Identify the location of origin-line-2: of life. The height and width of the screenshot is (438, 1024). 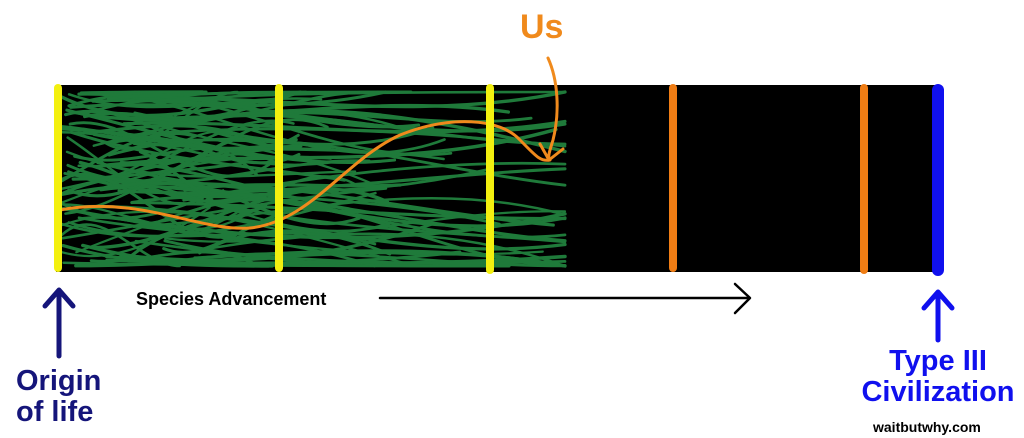
(55, 412).